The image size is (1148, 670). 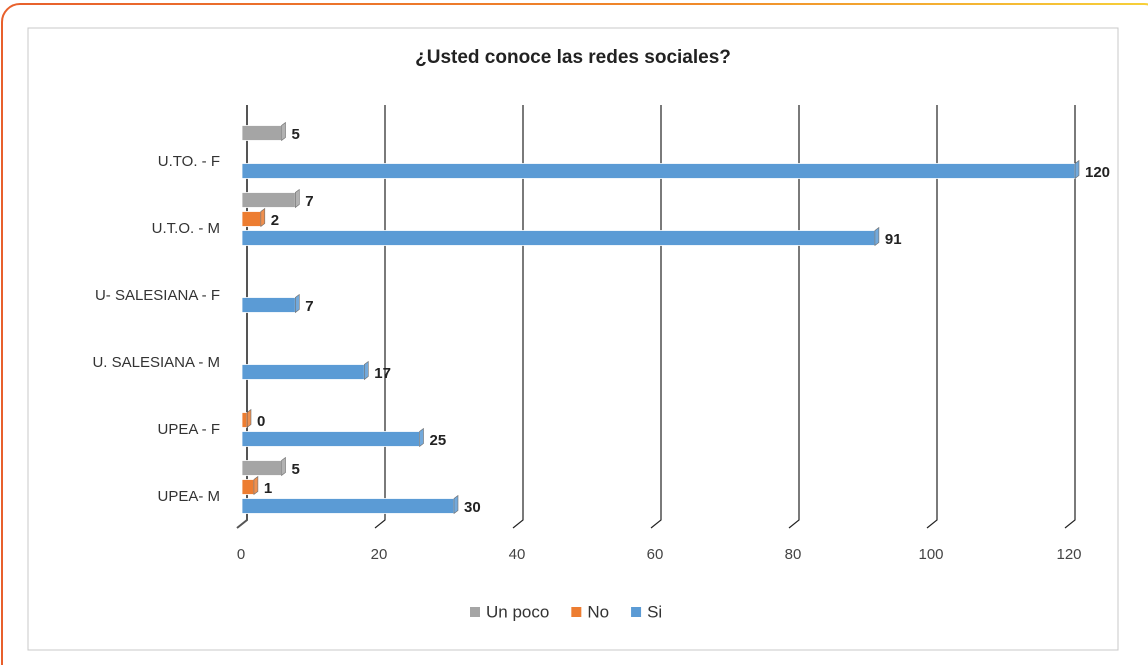 I want to click on y-tick-label: U.T.O. - M, so click(x=186, y=228).